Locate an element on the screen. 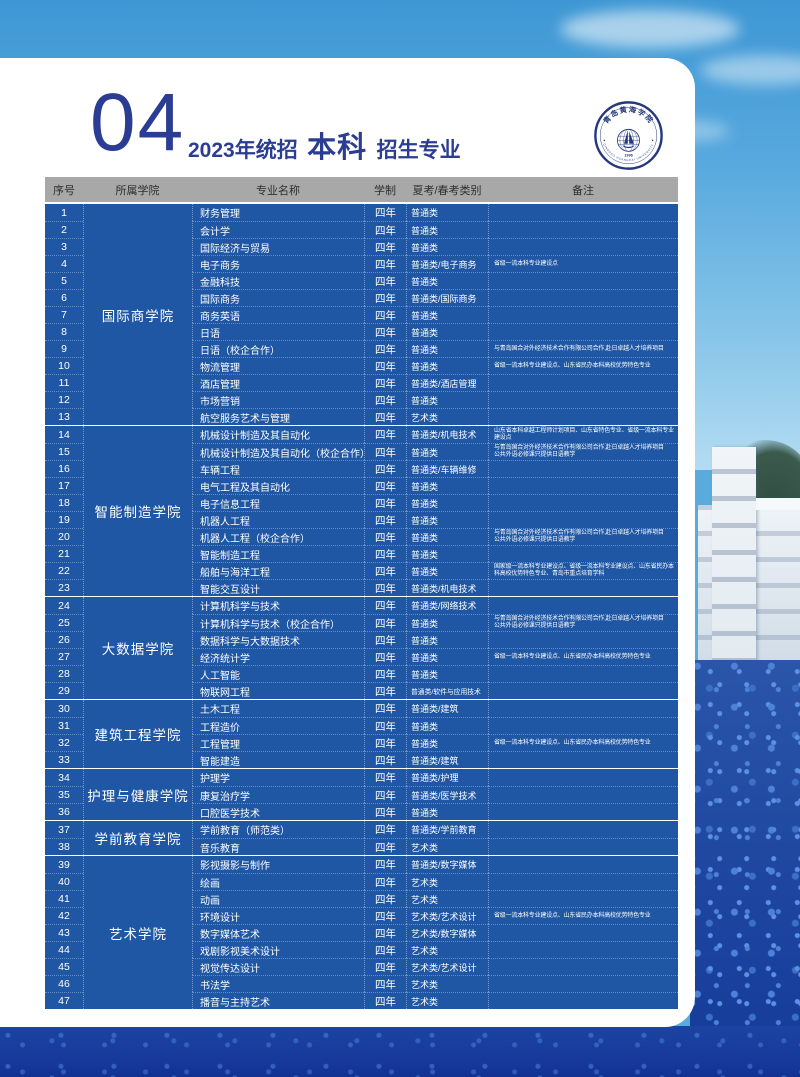 The width and height of the screenshot is (800, 1077). exam-category: 普通类/酒店管理 is located at coordinates (447, 382).